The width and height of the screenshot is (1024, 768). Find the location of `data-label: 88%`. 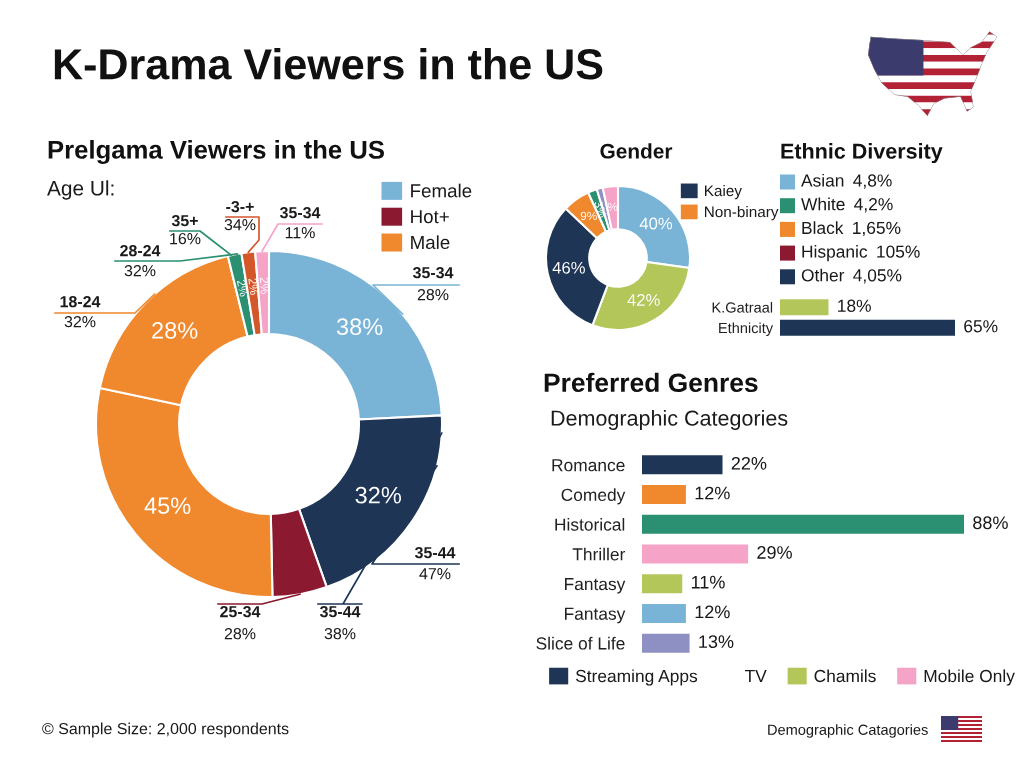

data-label: 88% is located at coordinates (990, 523).